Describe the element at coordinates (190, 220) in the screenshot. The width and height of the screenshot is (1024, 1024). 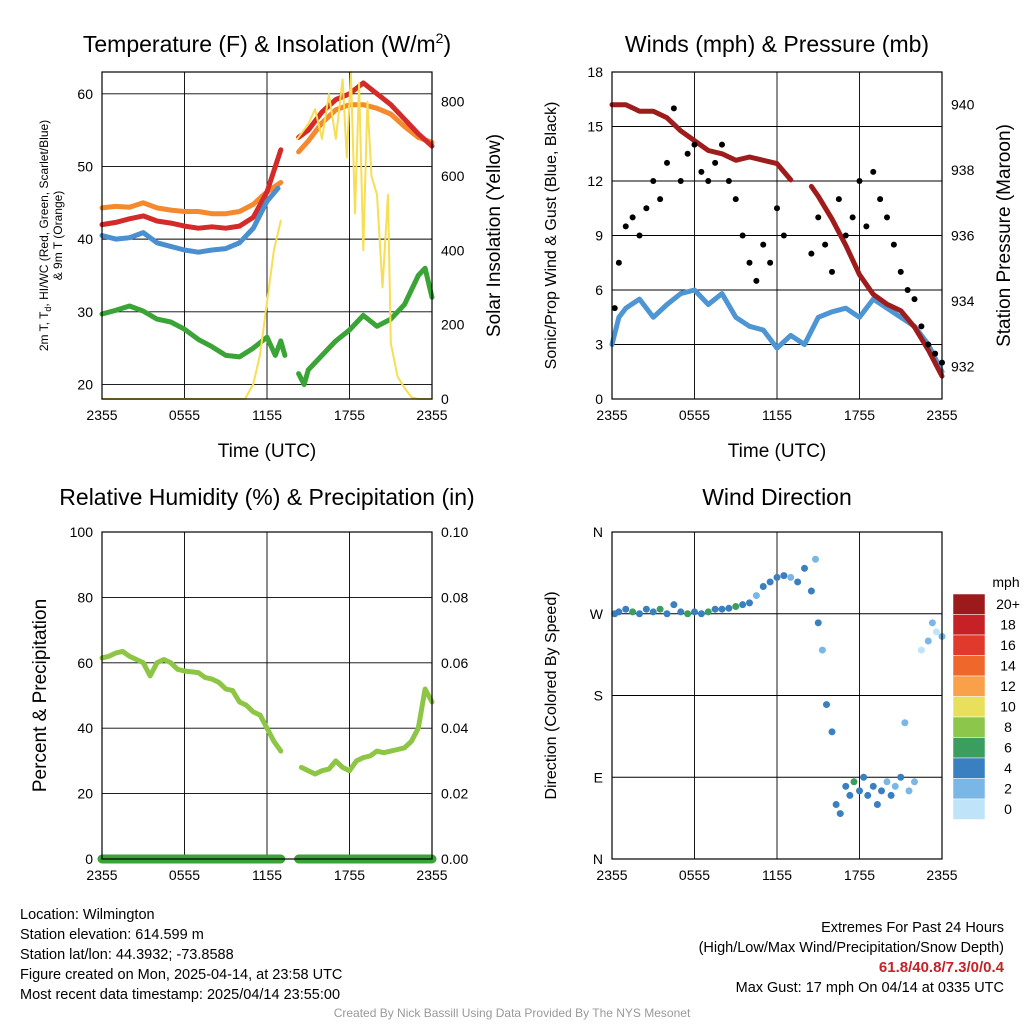
I see `temperature-wind_chill-line` at that location.